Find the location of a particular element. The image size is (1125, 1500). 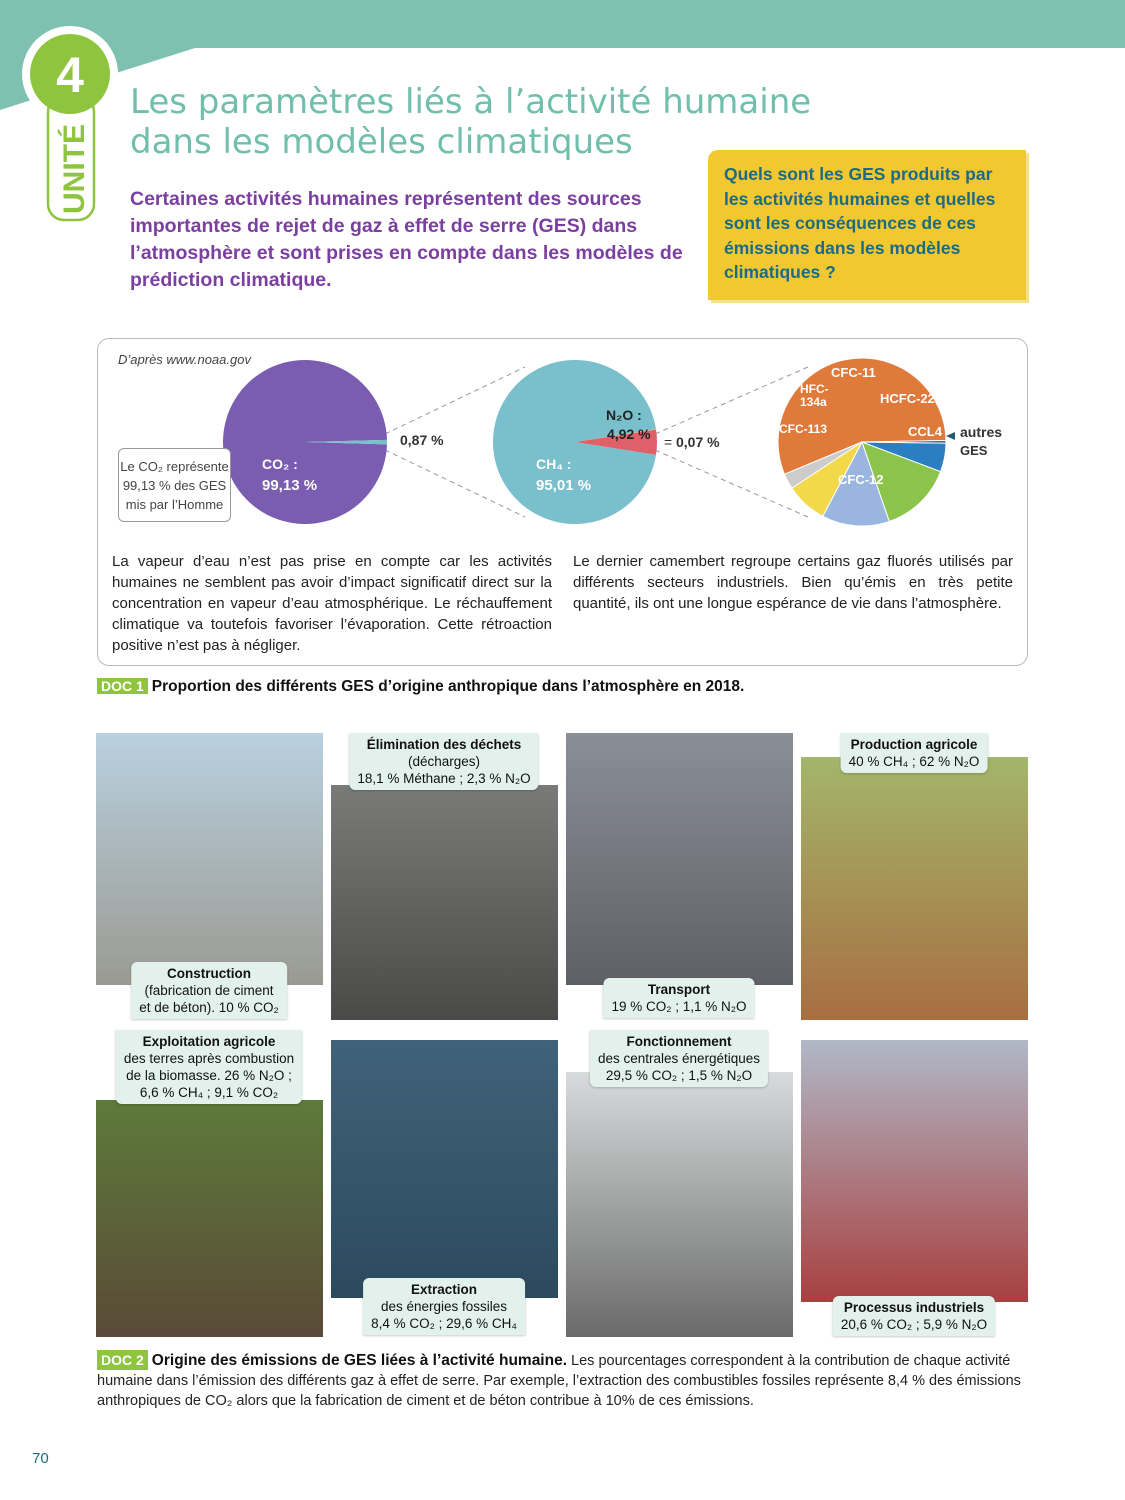

label-line: 6,6 % CH₄ ; 9,1 % CO₂ is located at coordinates (209, 1092).